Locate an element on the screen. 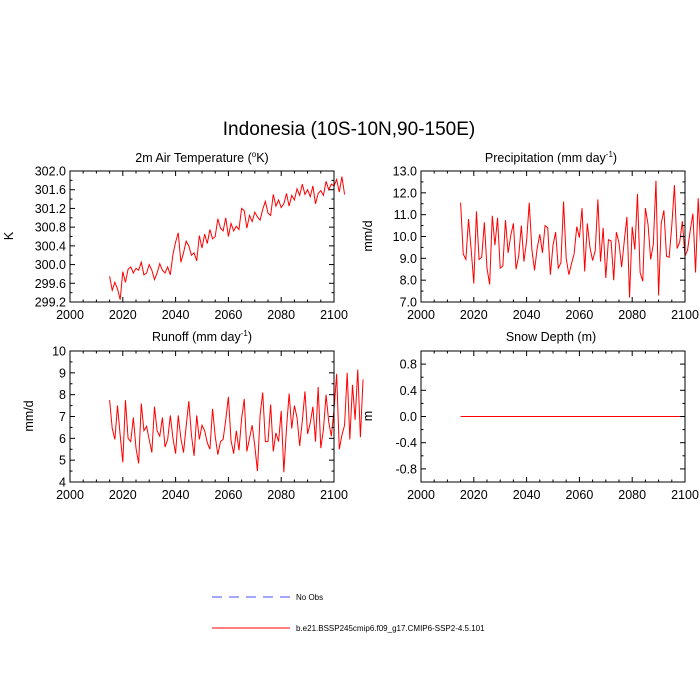  panel-title-snow-depth: Snow Depth (m) is located at coordinates (551, 337).